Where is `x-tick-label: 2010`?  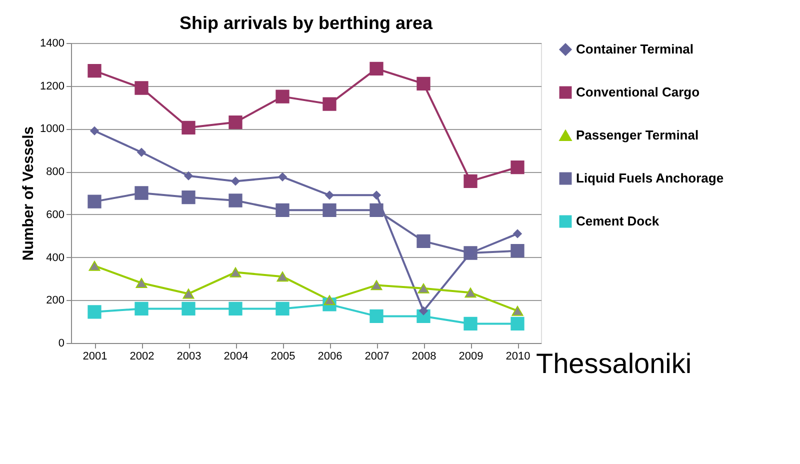
x-tick-label: 2010 is located at coordinates (518, 356).